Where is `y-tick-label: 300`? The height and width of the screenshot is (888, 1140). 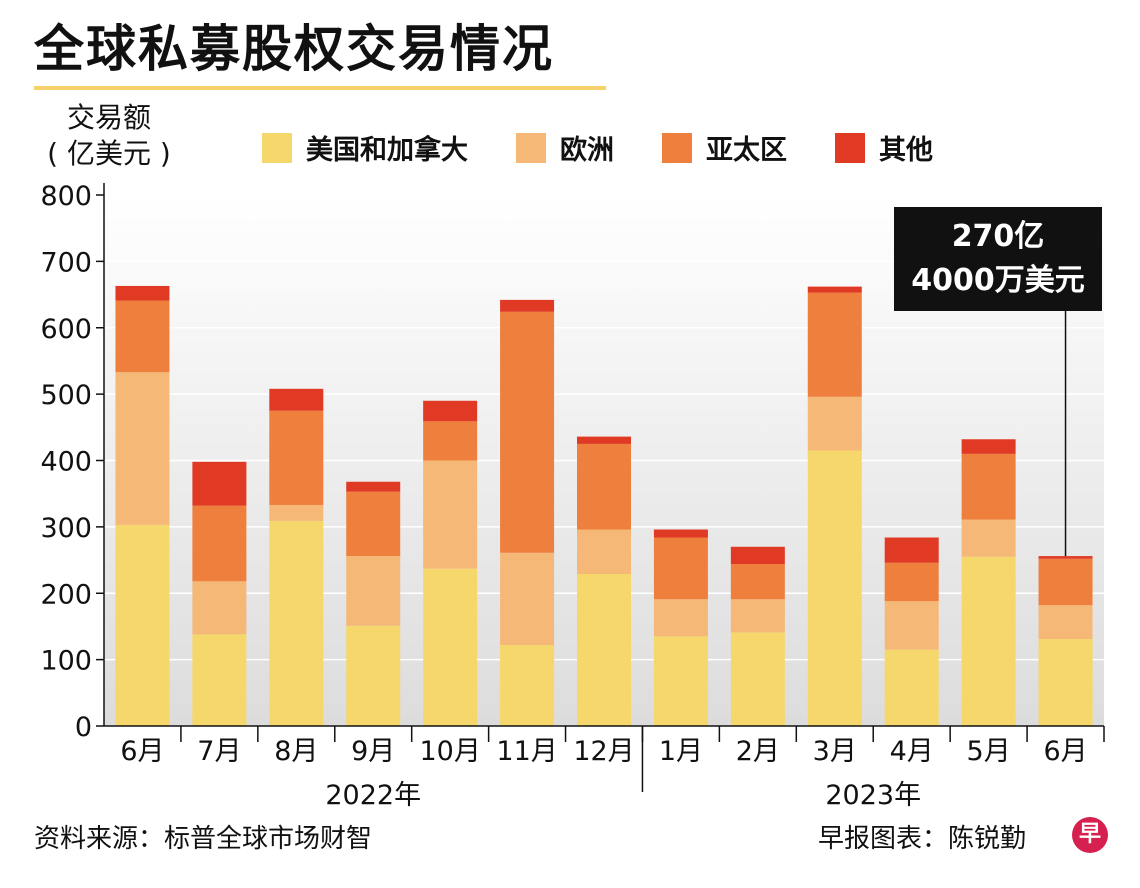
y-tick-label: 300 is located at coordinates (66, 528).